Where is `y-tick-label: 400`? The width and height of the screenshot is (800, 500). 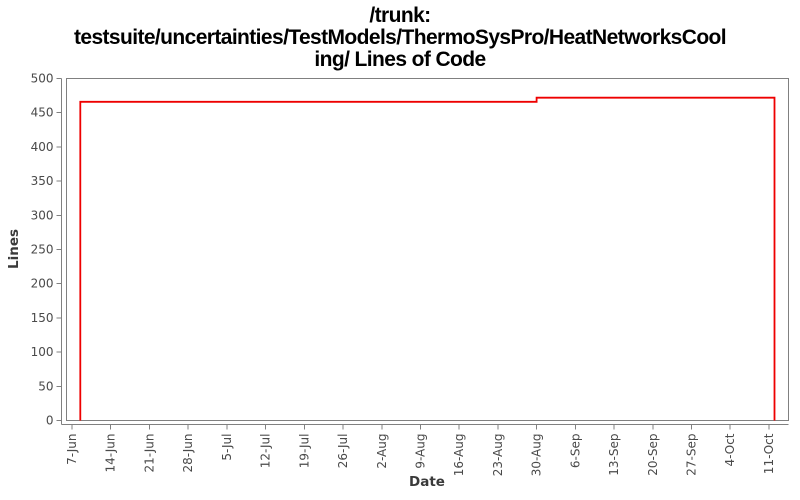
y-tick-label: 400 is located at coordinates (42, 147).